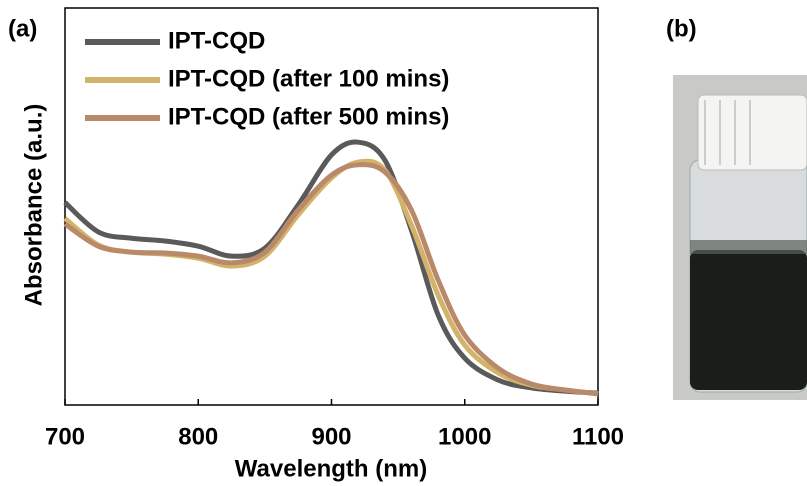 The width and height of the screenshot is (807, 486). What do you see at coordinates (308, 116) in the screenshot?
I see `legend-label: IPT-CQD (after 500 mins)` at bounding box center [308, 116].